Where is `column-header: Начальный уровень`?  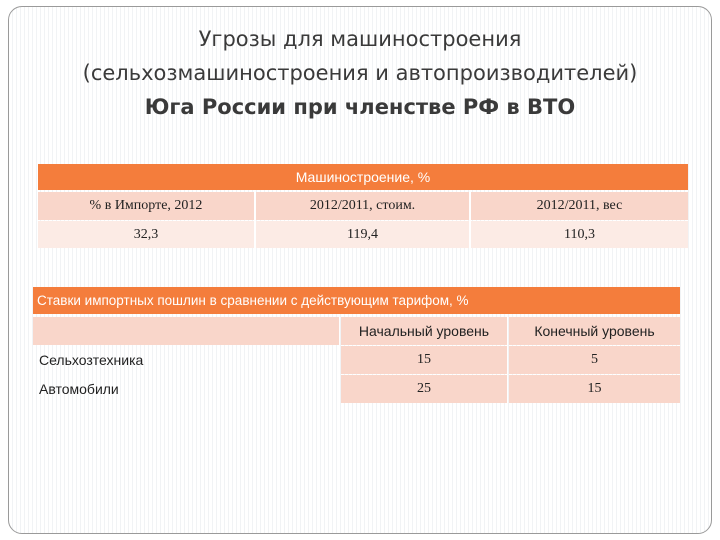
column-header: Начальный уровень is located at coordinates (424, 331).